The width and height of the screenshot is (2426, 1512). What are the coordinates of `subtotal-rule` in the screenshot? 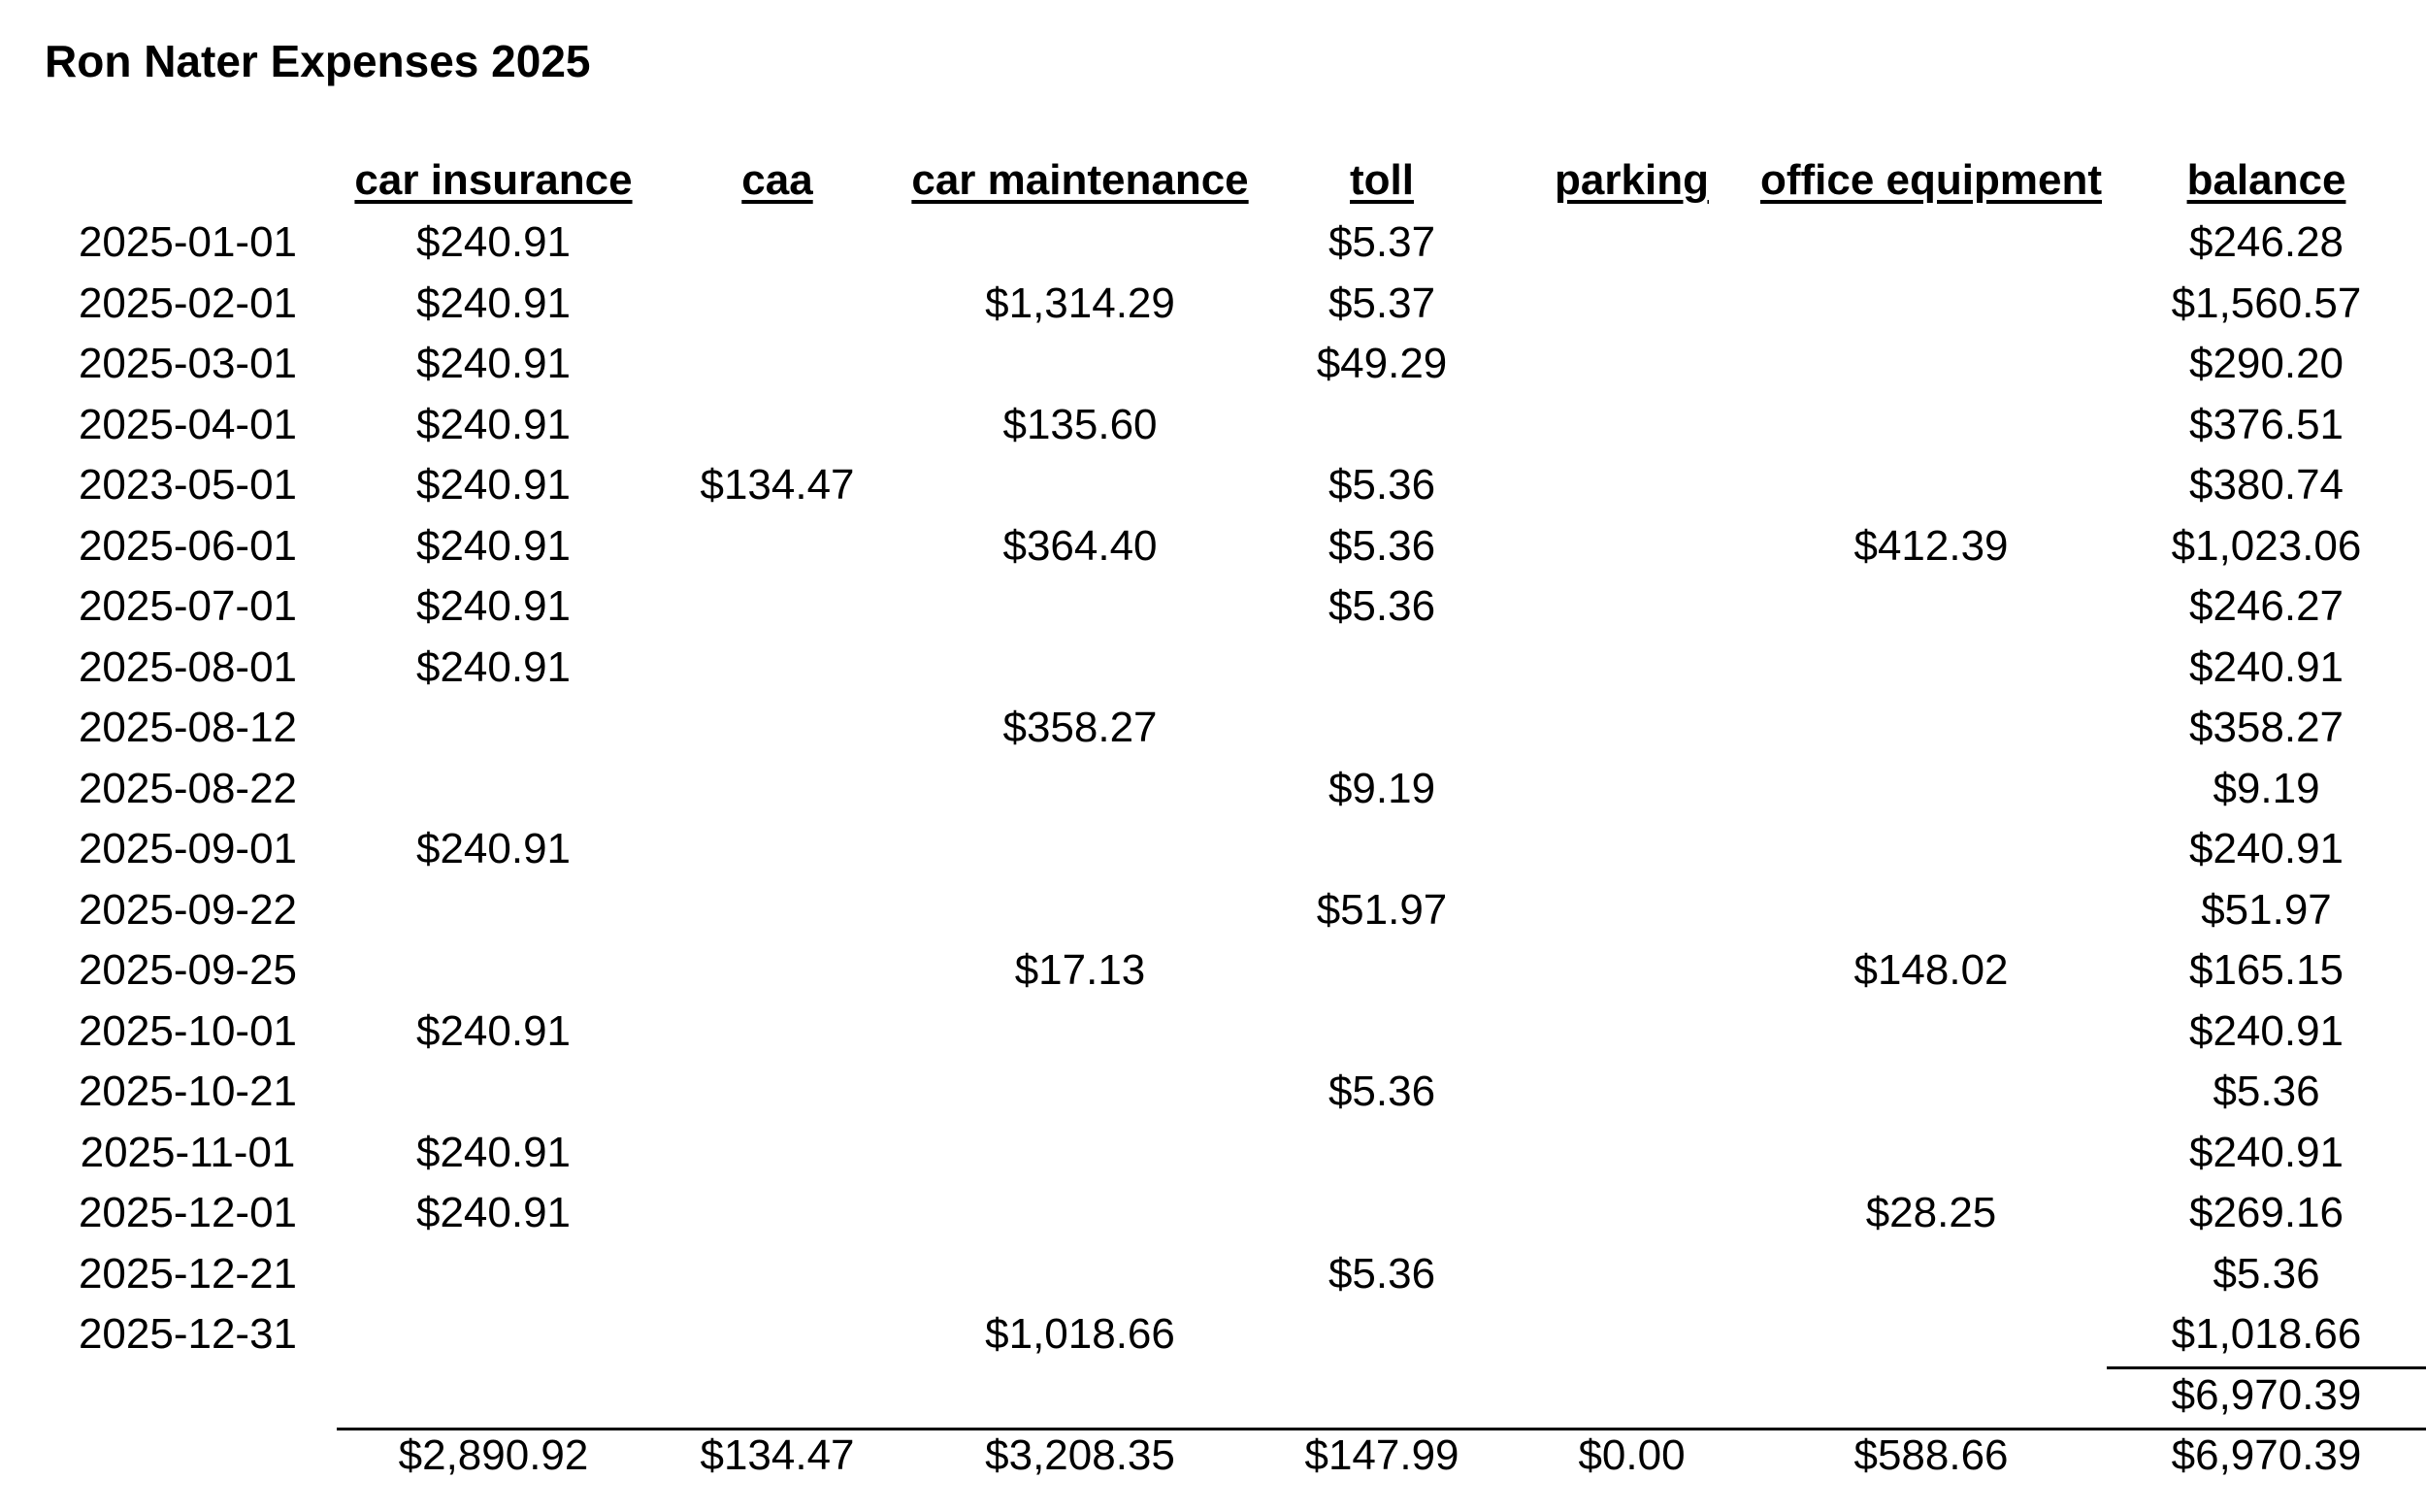 It's located at (2266, 1367).